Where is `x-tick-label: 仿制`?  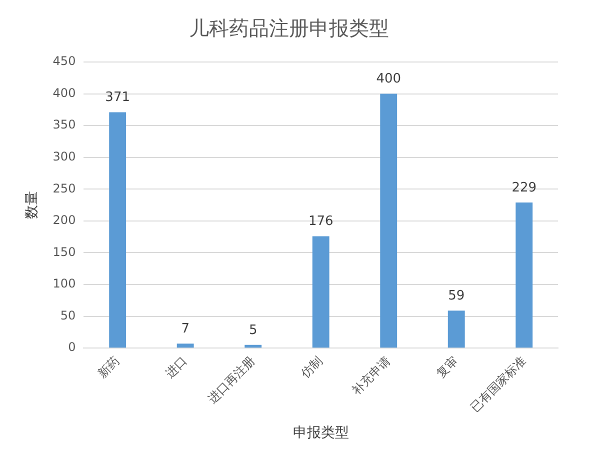
x-tick-label: 仿制 is located at coordinates (312, 368).